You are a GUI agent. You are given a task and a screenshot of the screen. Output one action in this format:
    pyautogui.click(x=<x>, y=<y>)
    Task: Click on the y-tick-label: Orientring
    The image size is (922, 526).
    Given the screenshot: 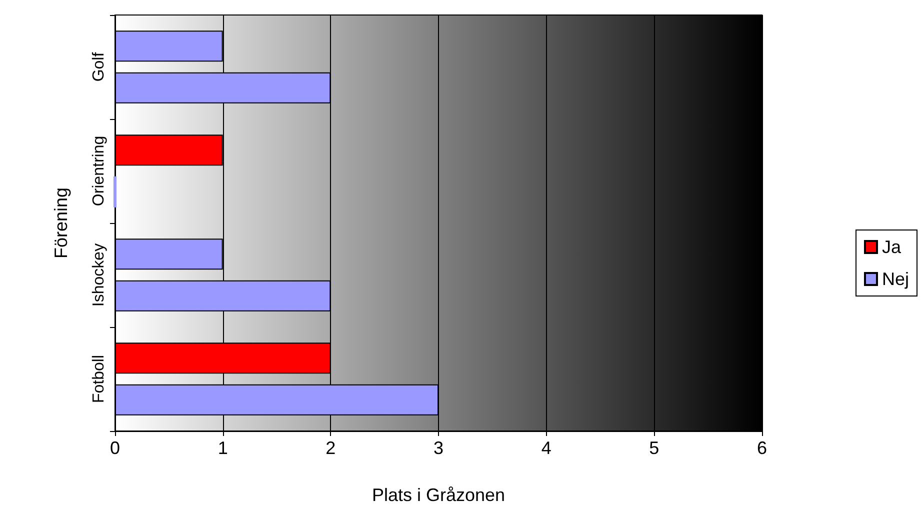 What is the action you would take?
    pyautogui.click(x=99, y=171)
    